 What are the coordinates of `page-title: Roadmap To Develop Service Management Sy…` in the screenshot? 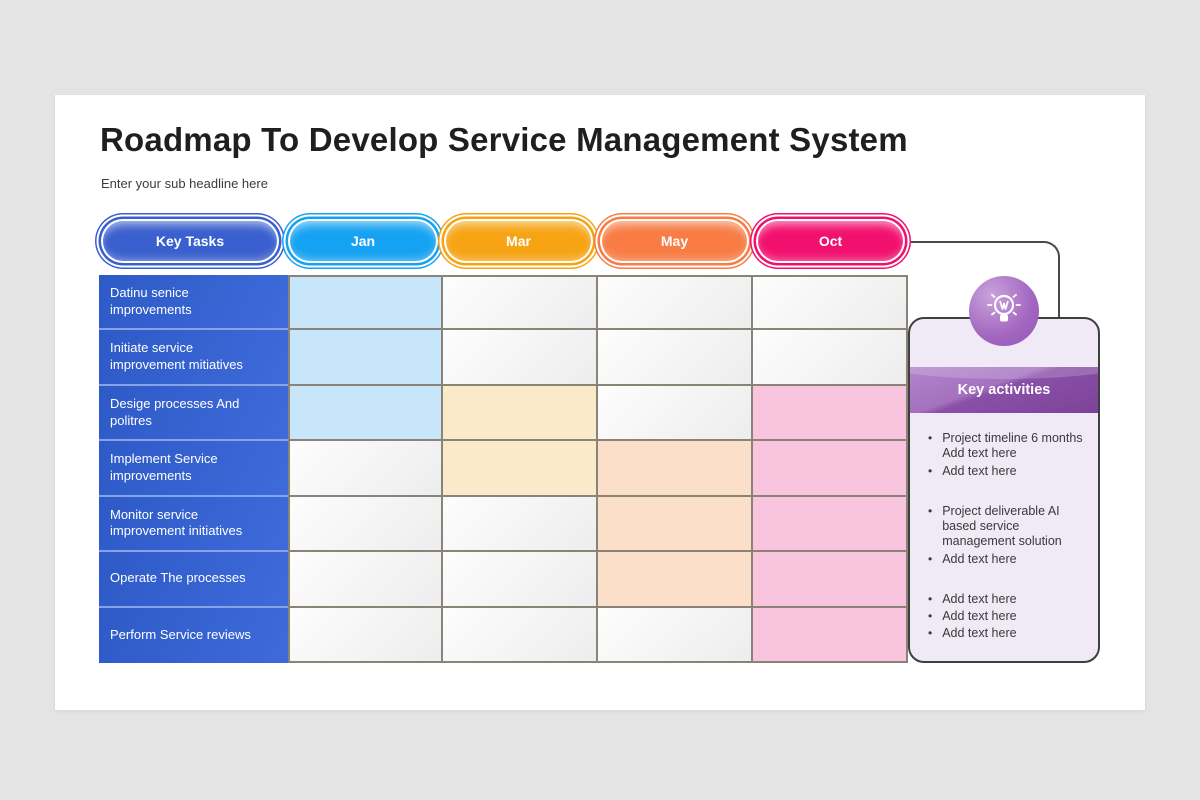 It's located at (504, 139).